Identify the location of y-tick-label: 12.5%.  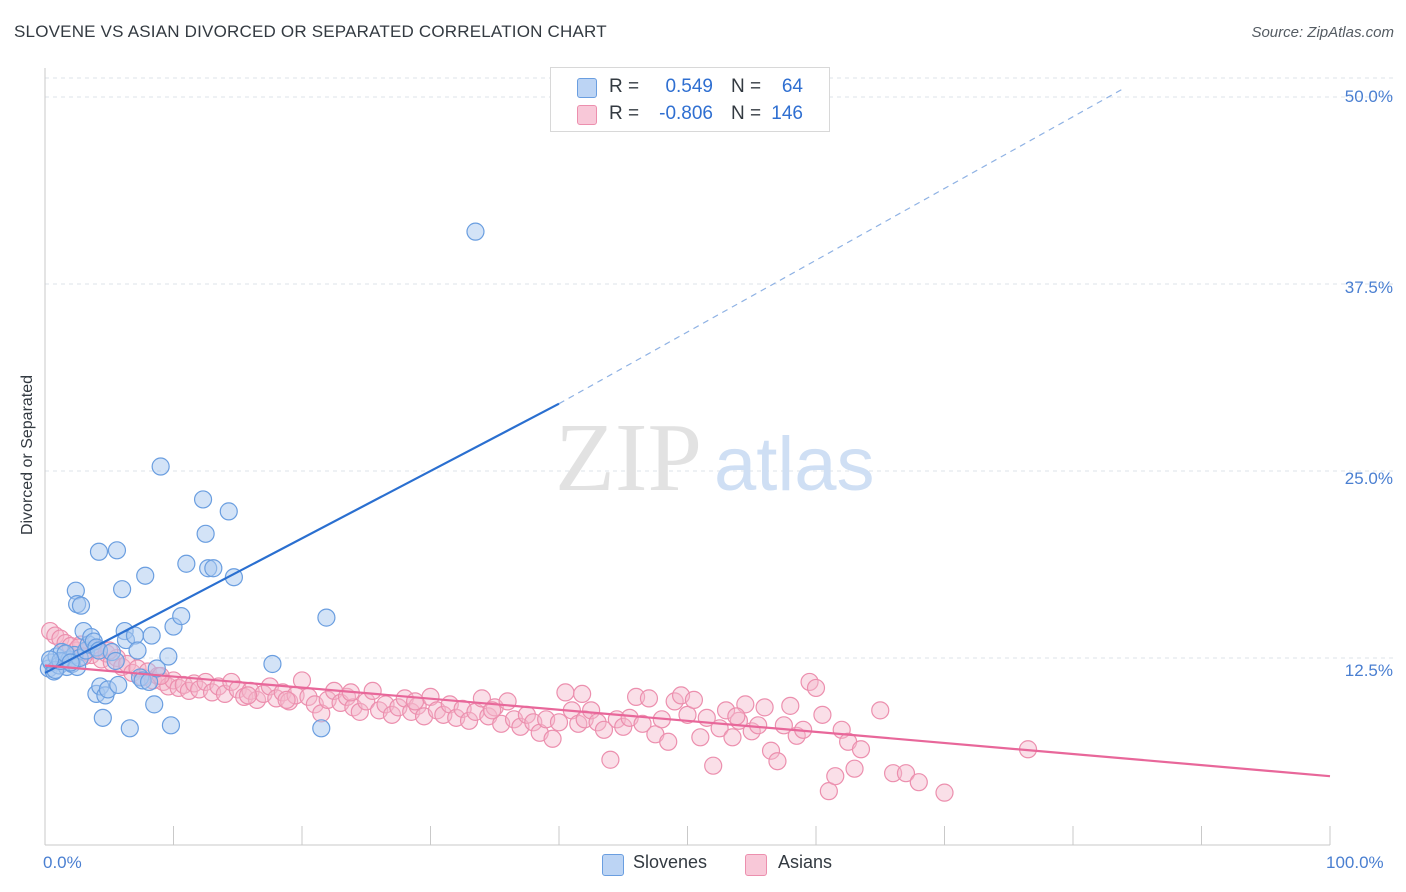
(1368, 670).